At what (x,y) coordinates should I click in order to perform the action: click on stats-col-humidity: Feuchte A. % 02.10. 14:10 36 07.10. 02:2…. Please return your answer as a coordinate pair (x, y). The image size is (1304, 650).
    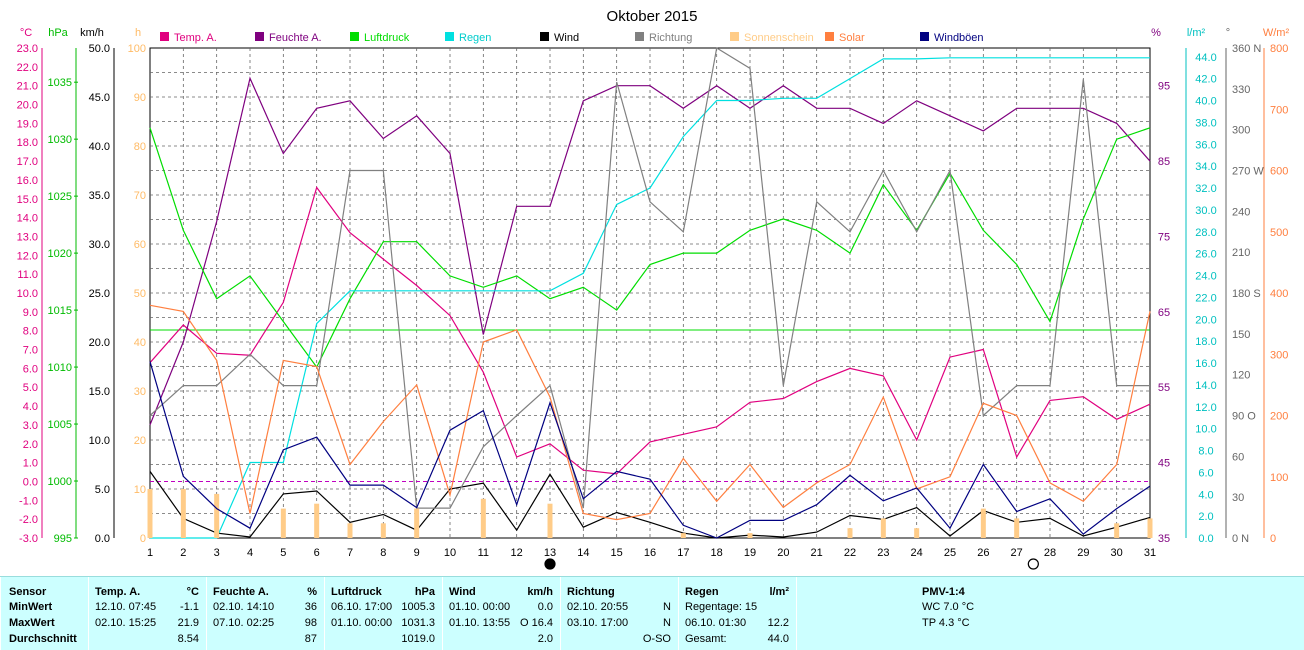
    Looking at the image, I should click on (265, 613).